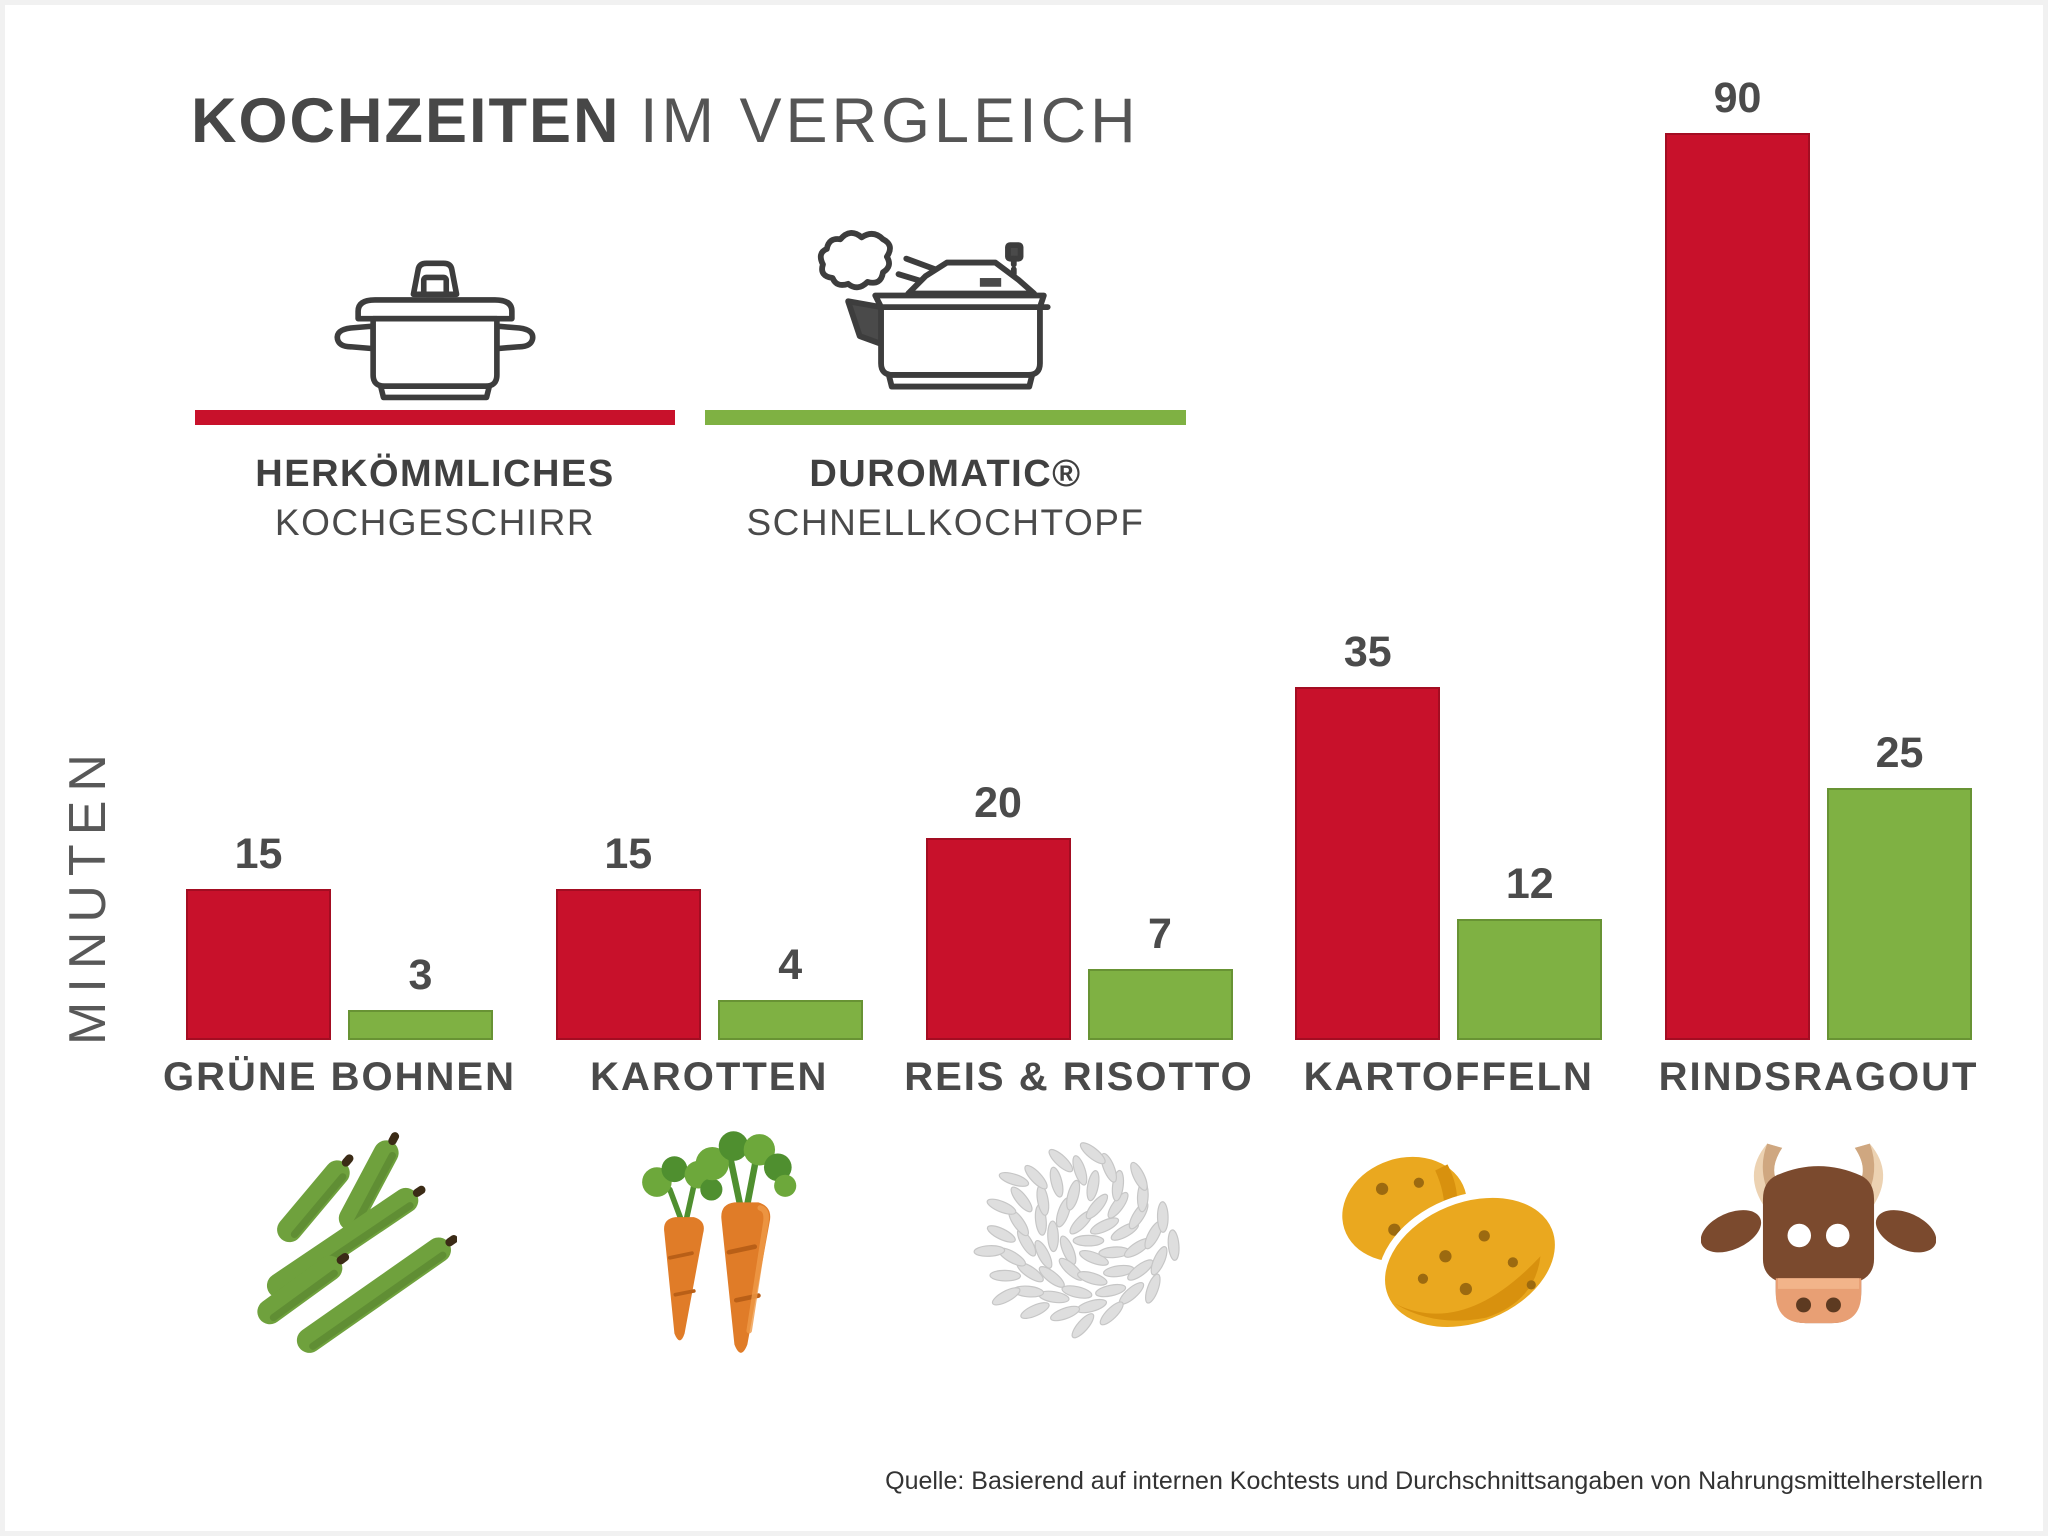 The height and width of the screenshot is (1536, 2048). What do you see at coordinates (945, 474) in the screenshot?
I see `legend-label-duromatic-bold: DUROMATIC®` at bounding box center [945, 474].